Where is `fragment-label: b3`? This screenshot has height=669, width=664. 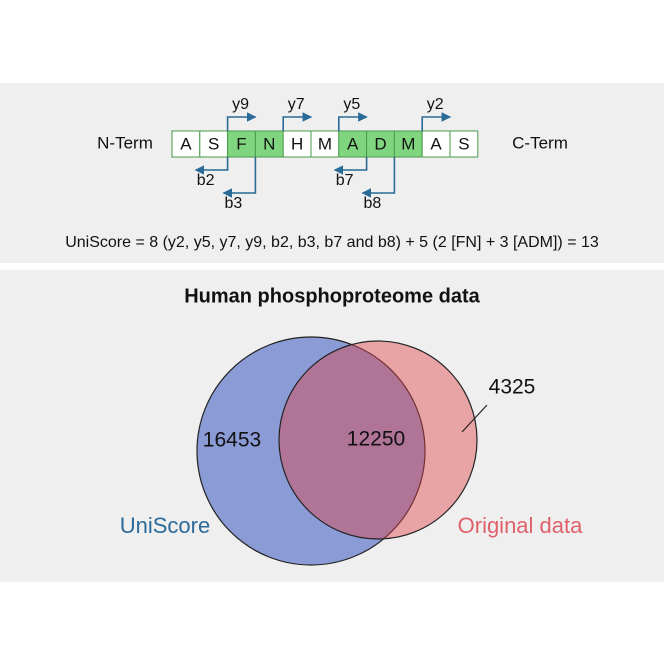 fragment-label: b3 is located at coordinates (234, 203).